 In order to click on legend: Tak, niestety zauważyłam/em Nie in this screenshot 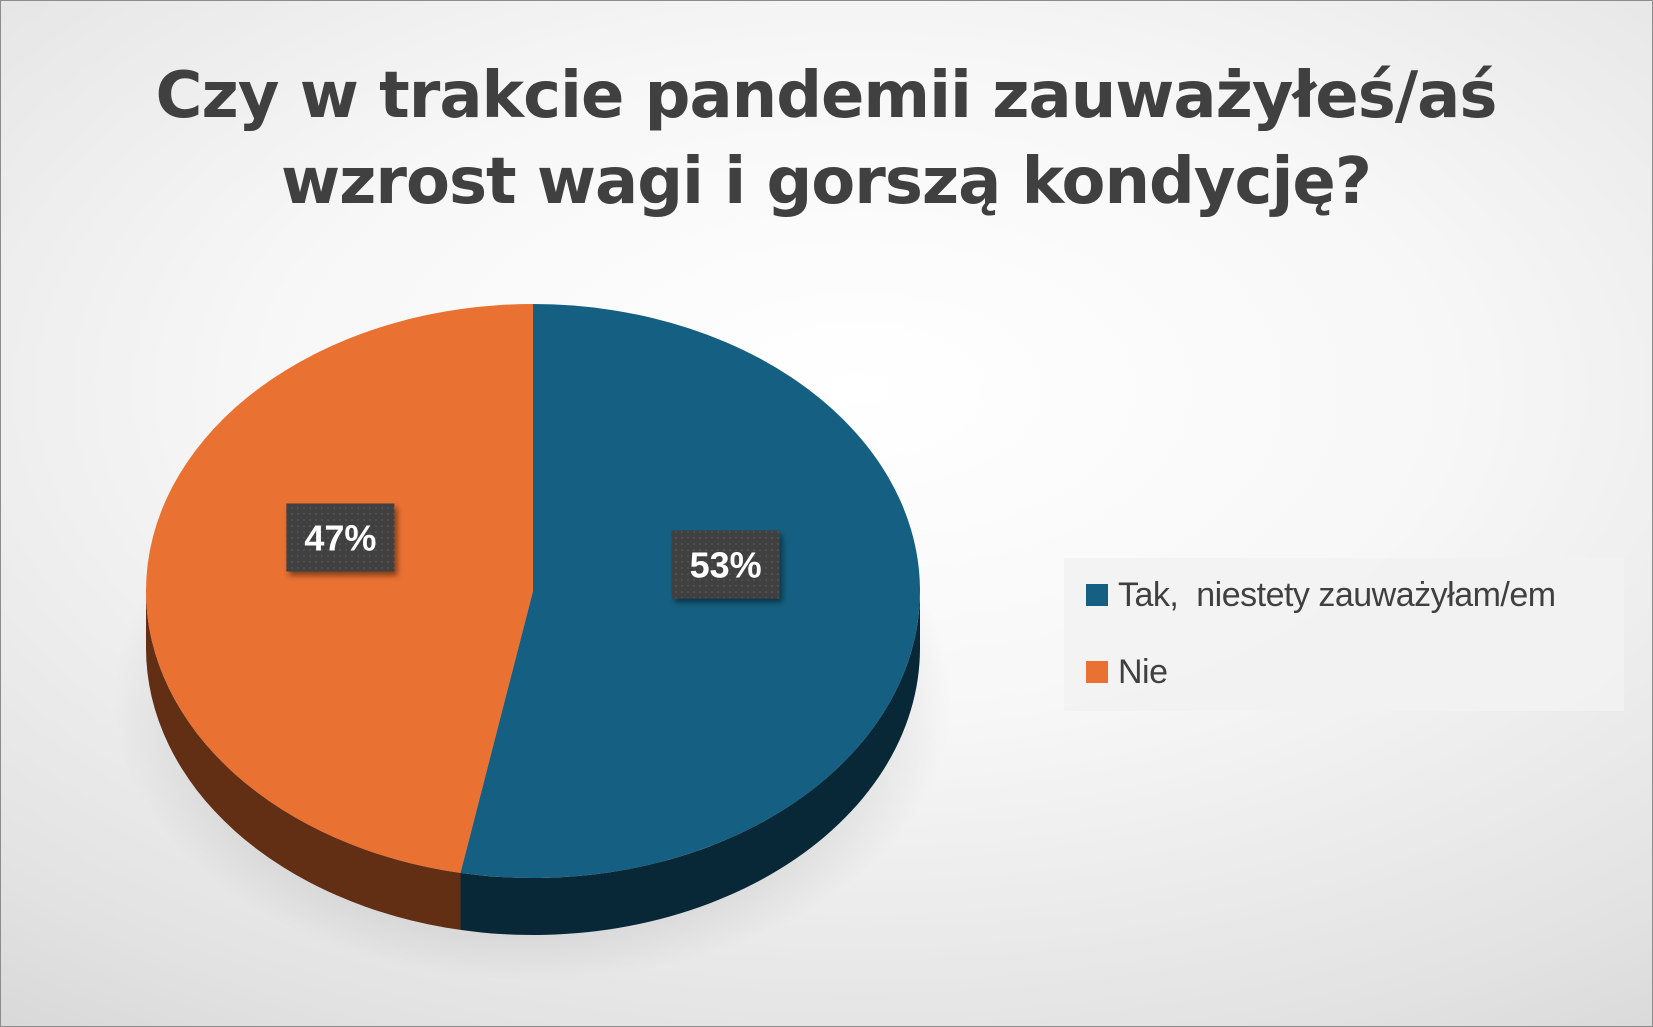, I will do `click(1344, 634)`.